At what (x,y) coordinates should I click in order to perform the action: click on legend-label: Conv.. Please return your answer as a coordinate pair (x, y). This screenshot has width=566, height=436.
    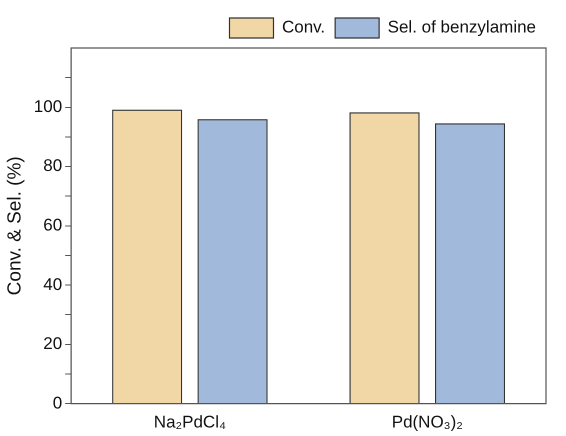
    Looking at the image, I should click on (304, 27).